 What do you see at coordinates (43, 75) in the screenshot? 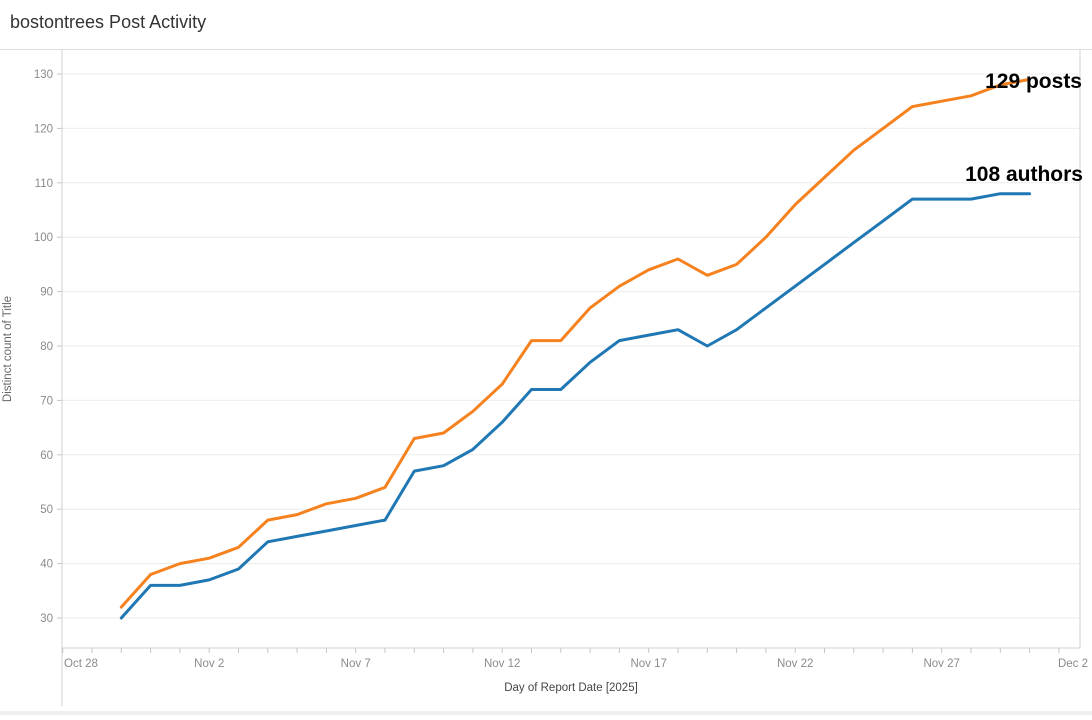
I see `y-tick-label: 130` at bounding box center [43, 75].